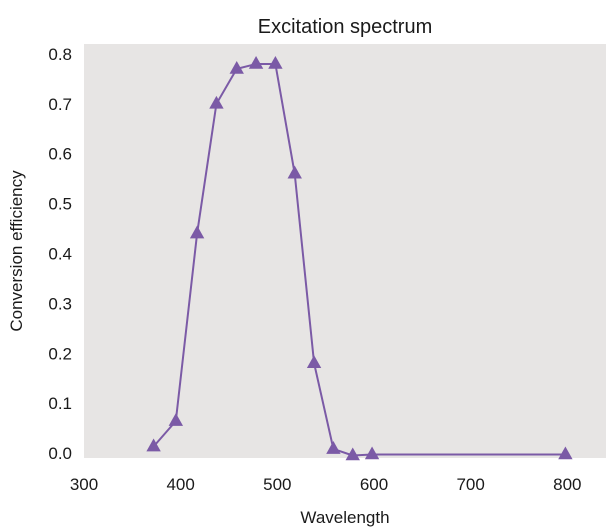 The image size is (616, 529). What do you see at coordinates (344, 517) in the screenshot?
I see `x-axis-label: Wavelength` at bounding box center [344, 517].